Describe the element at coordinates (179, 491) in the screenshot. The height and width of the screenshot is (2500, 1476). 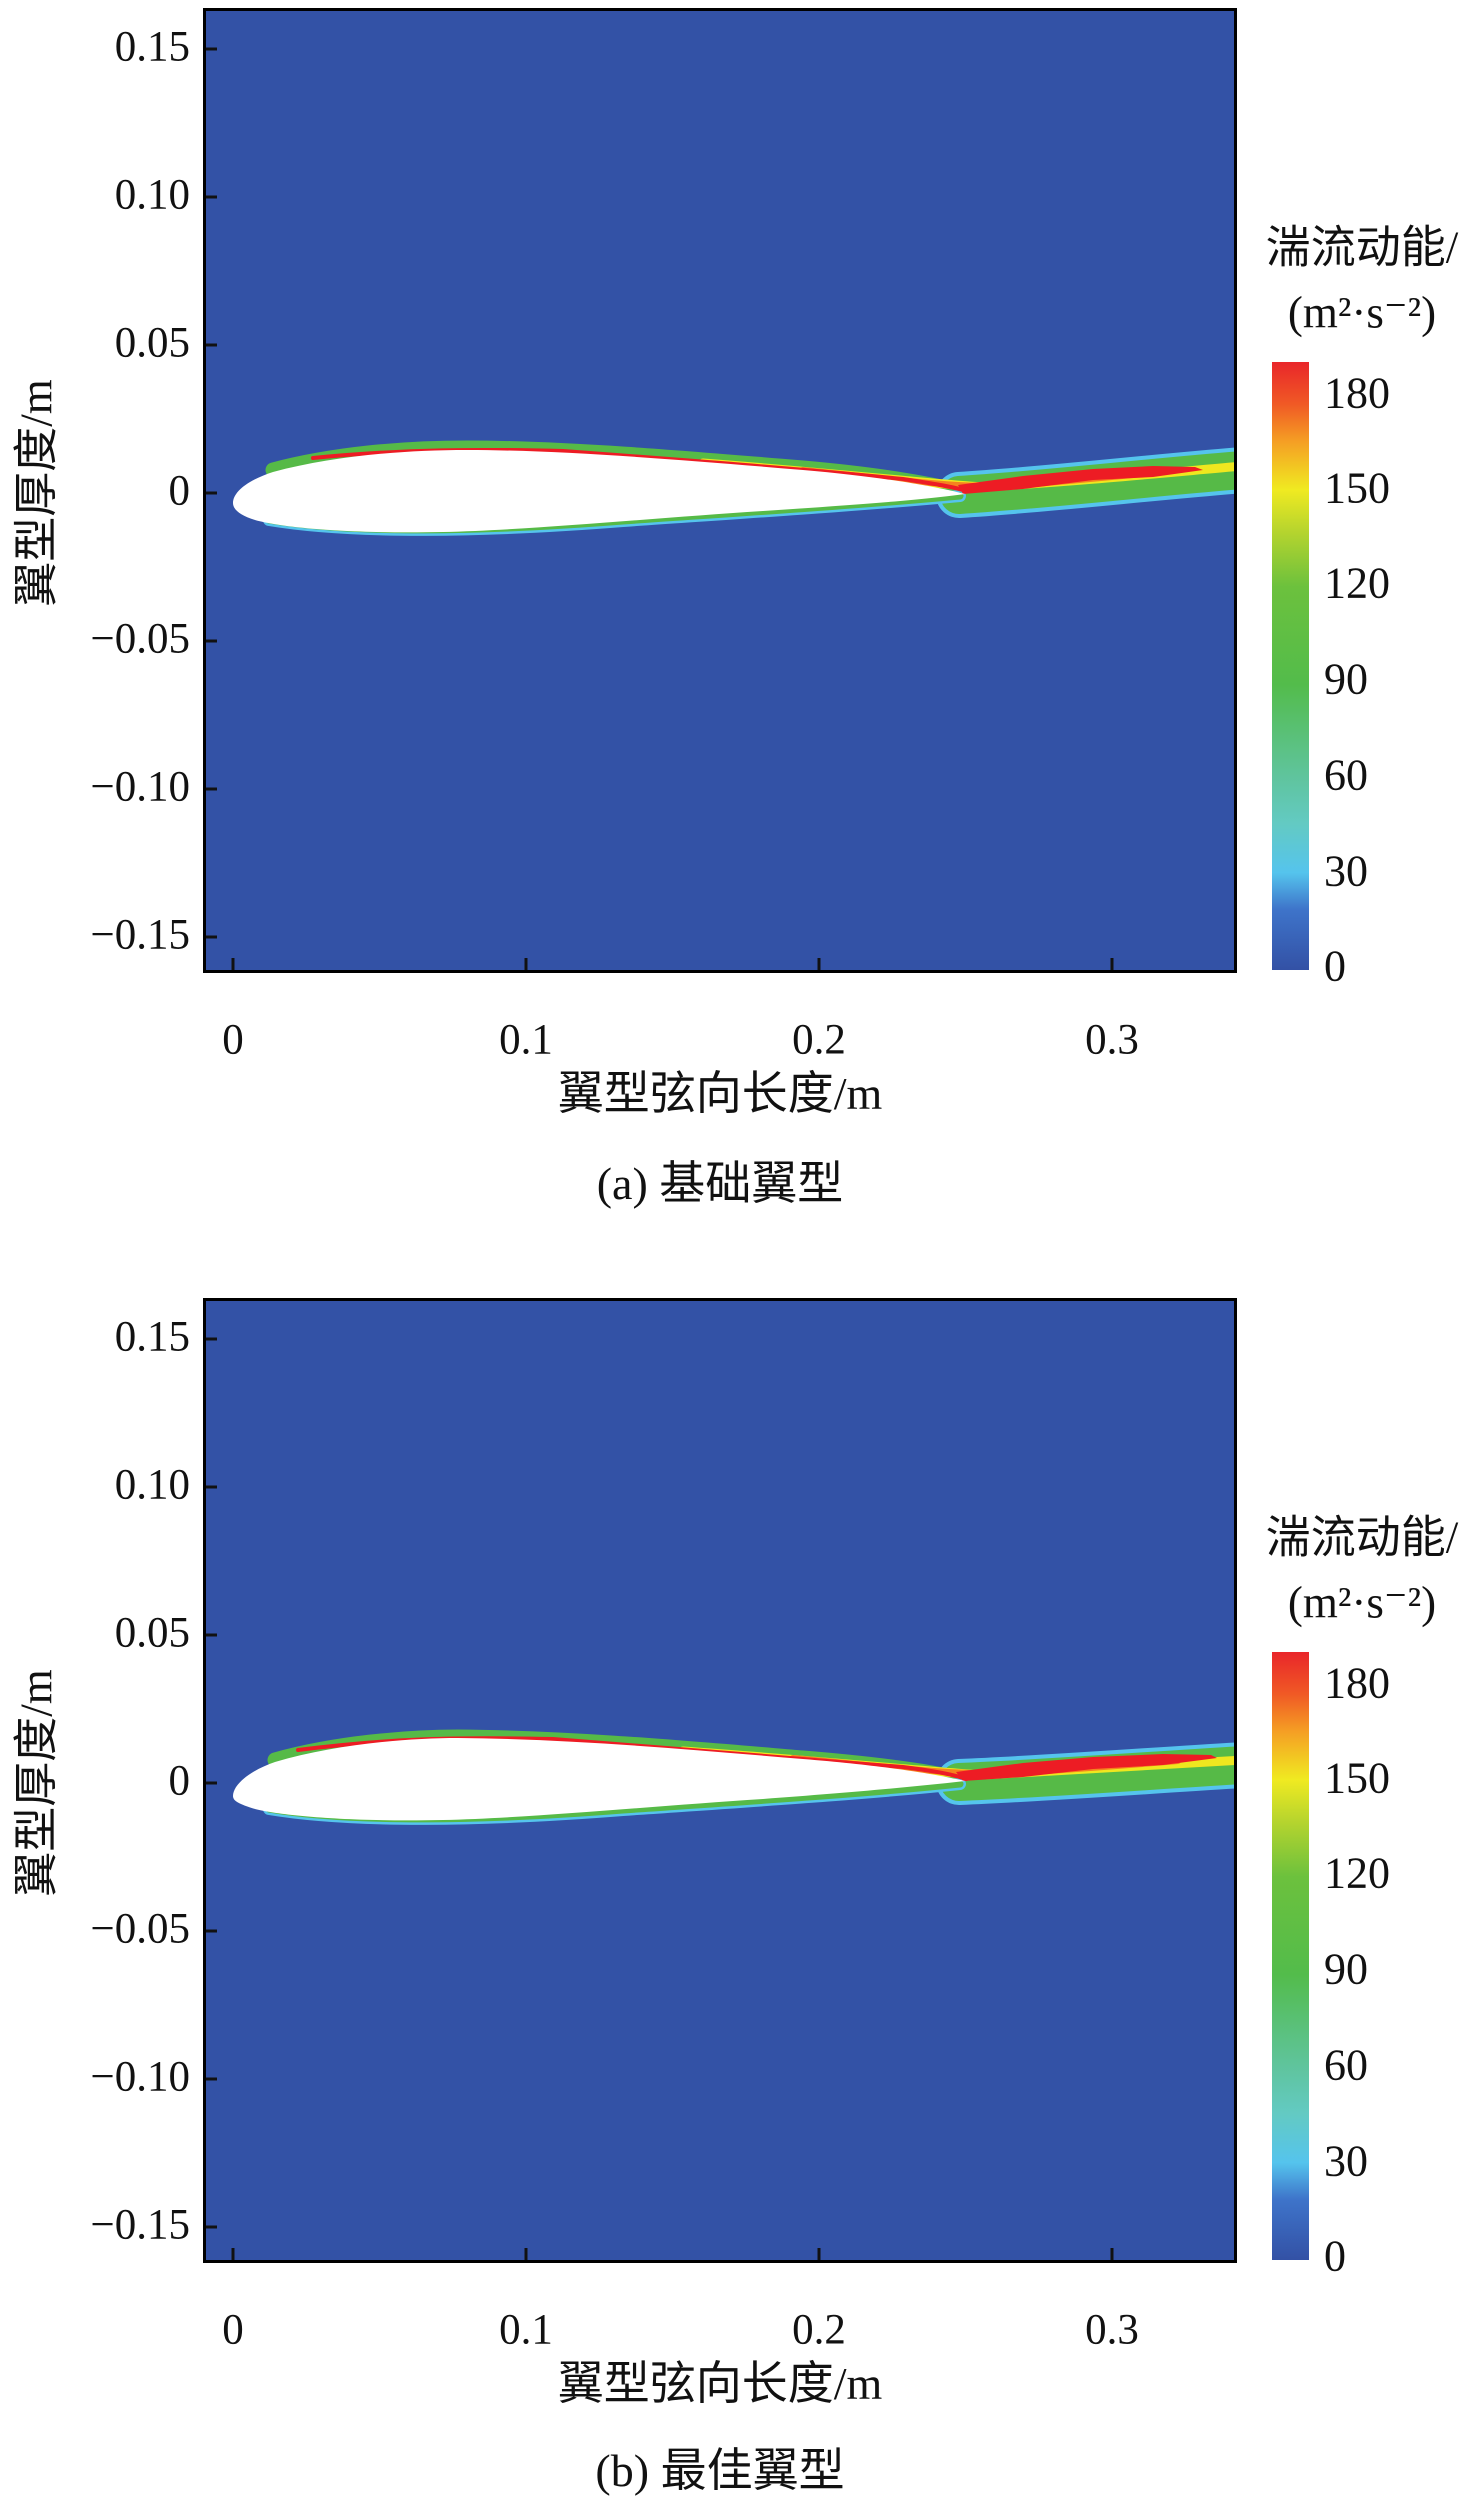
I see `y-tick-a-3: 0` at that location.